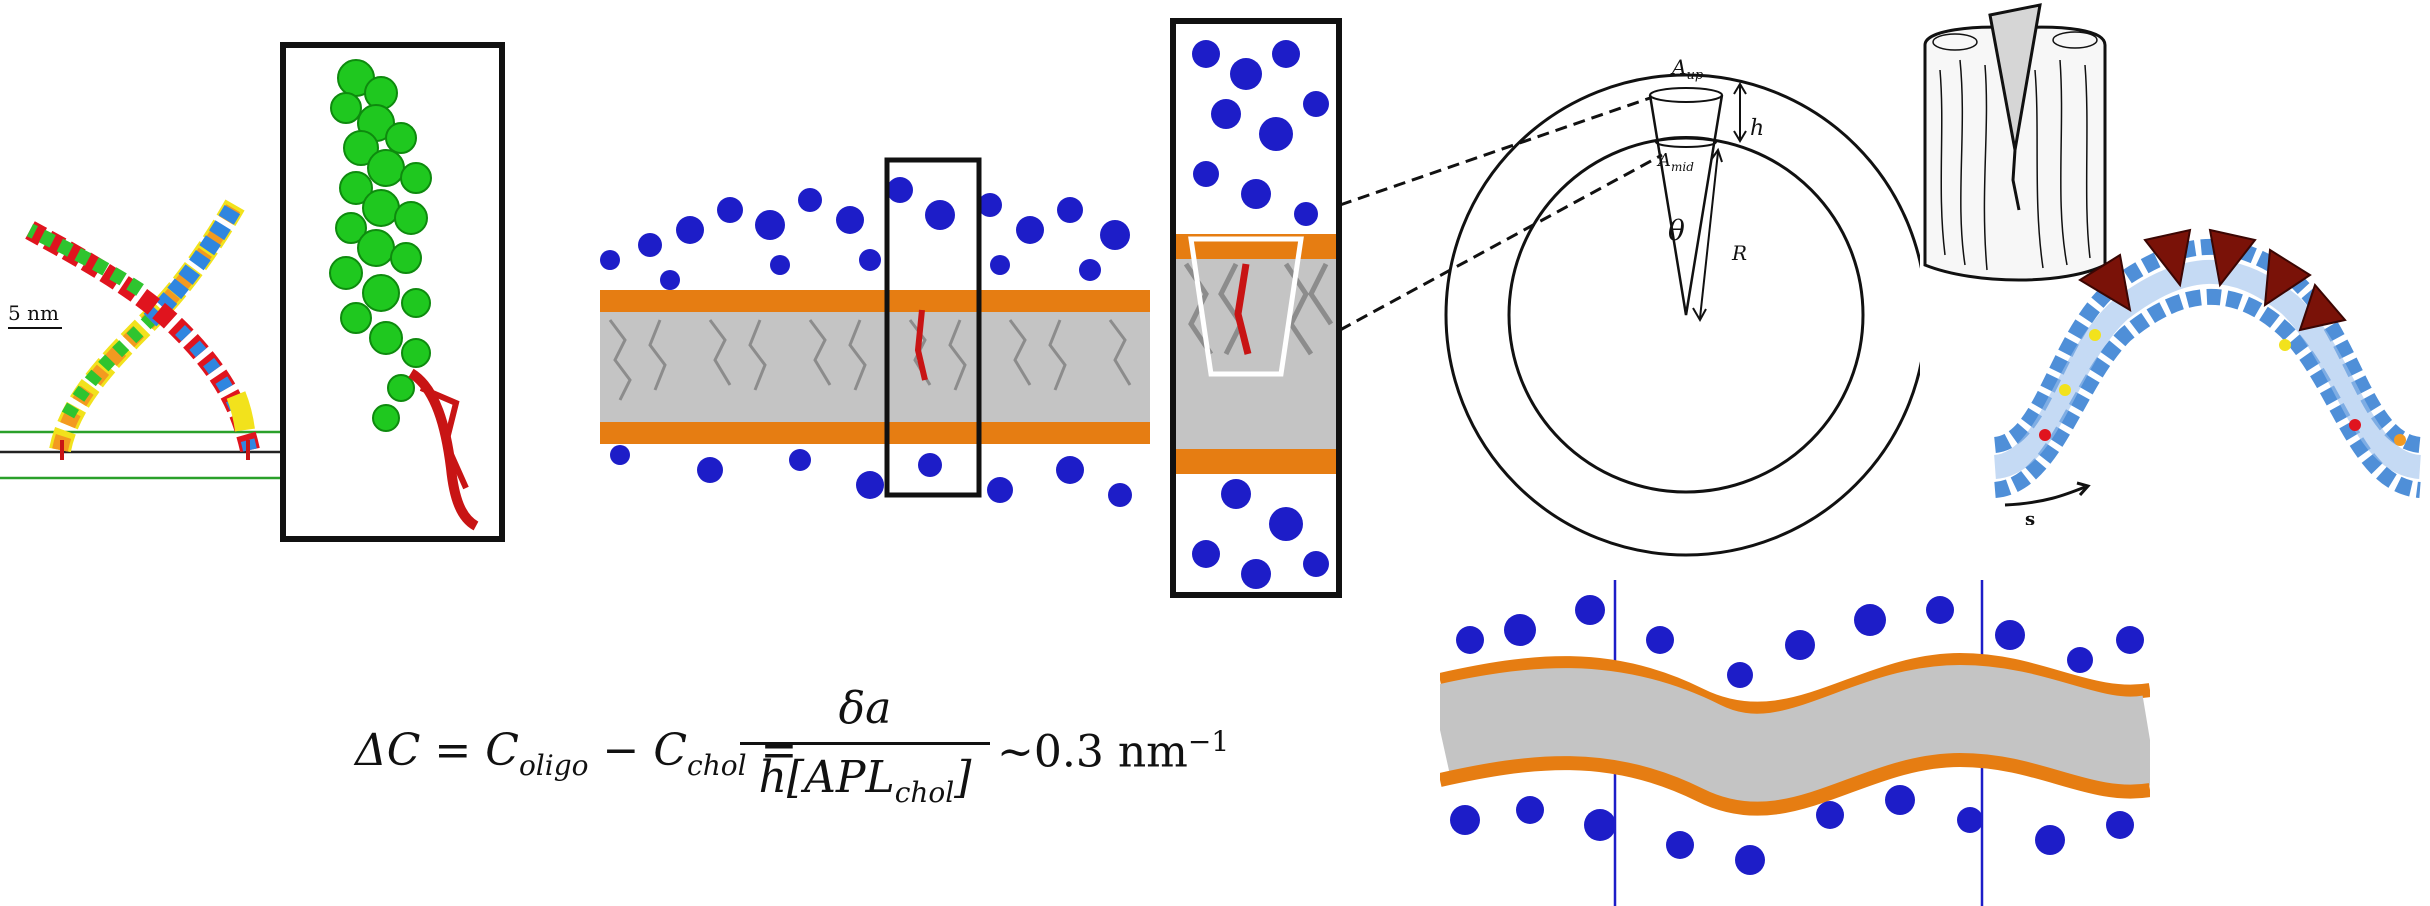  I want to click on log-wedge-illustration, so click(2015, 142).